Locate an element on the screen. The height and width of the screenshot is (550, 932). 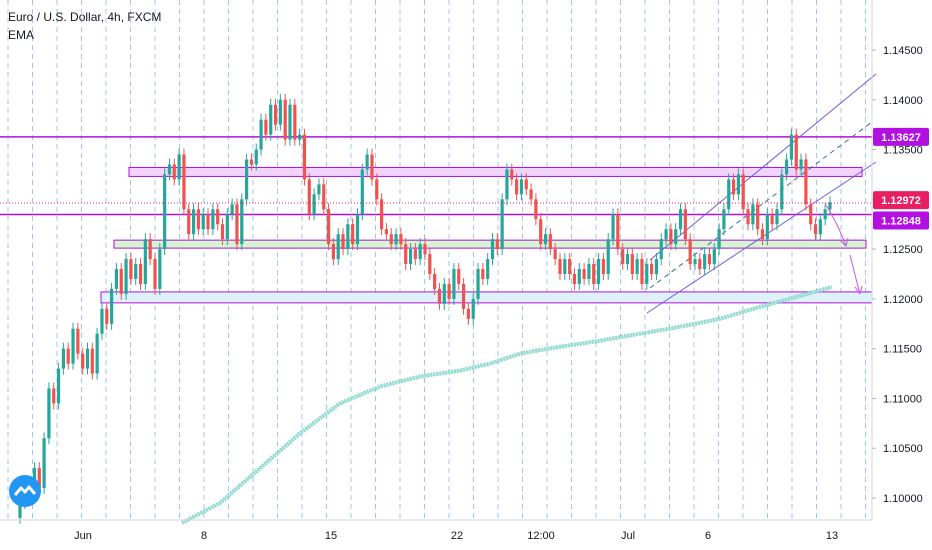
symbol-title: Euro / U.S. Dollar, 4h, FXCM is located at coordinates (85, 17).